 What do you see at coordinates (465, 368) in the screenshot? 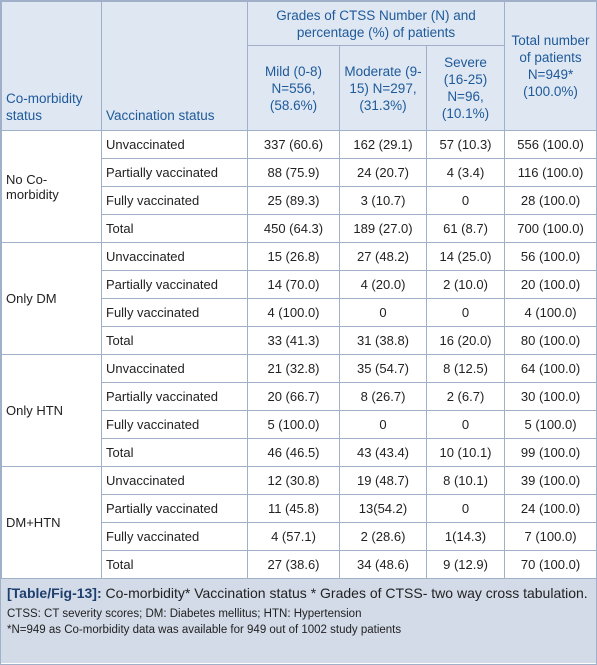
I see `cell: 8 (12.5)` at bounding box center [465, 368].